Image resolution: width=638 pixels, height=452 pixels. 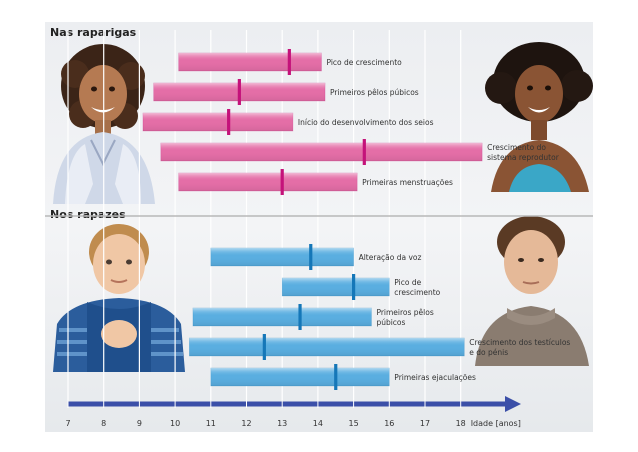 I want to click on boys-bar-label: Alteração da voz, so click(x=390, y=257).